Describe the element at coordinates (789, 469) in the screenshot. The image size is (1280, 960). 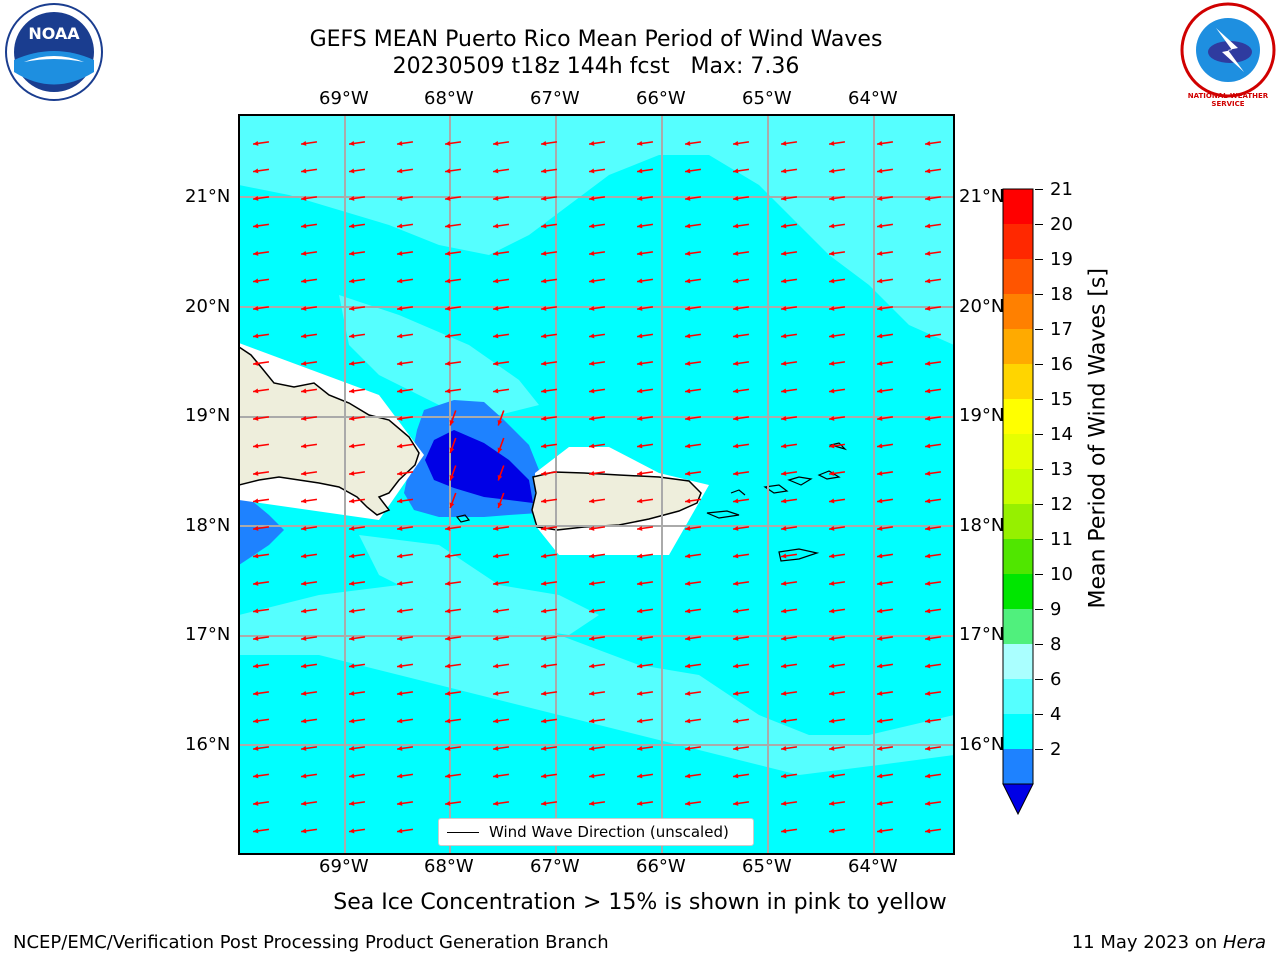
I see `virgin-islands` at that location.